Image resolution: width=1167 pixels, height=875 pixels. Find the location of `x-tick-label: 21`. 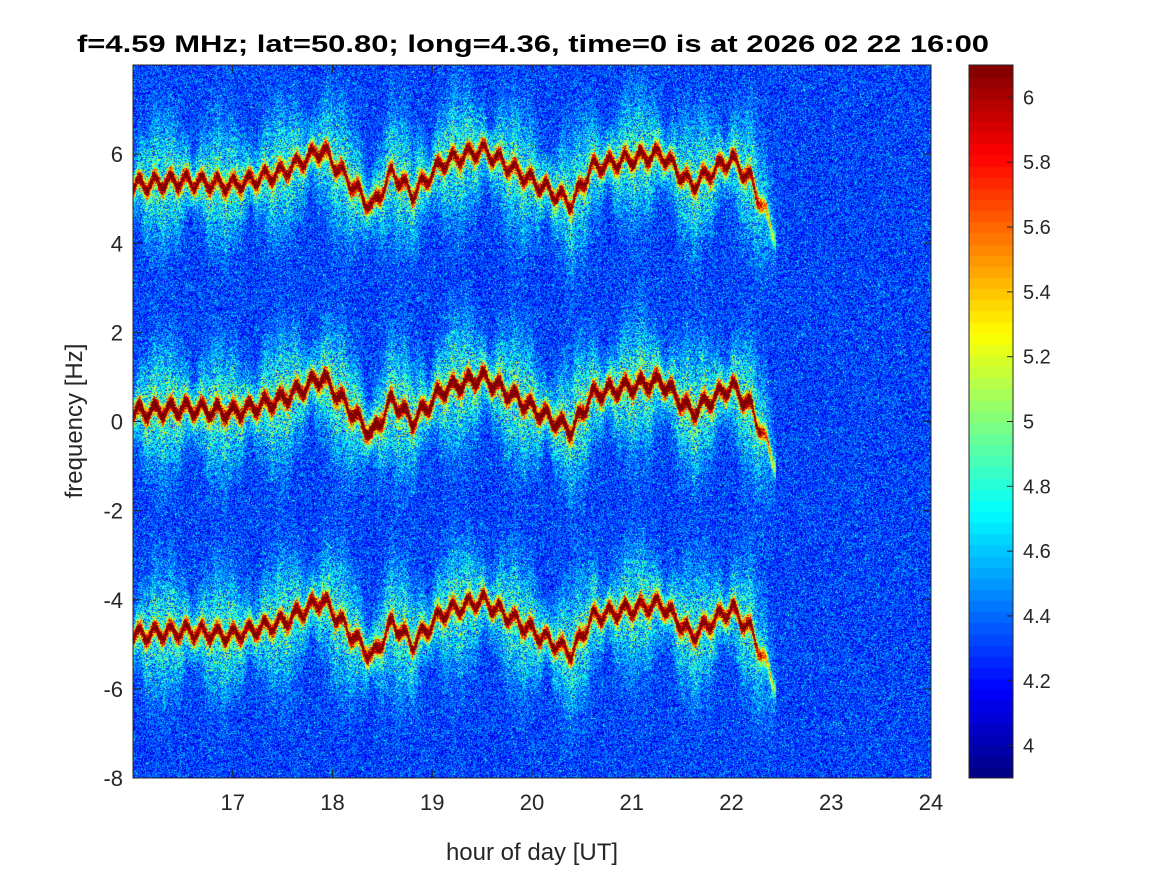

x-tick-label: 21 is located at coordinates (632, 802).